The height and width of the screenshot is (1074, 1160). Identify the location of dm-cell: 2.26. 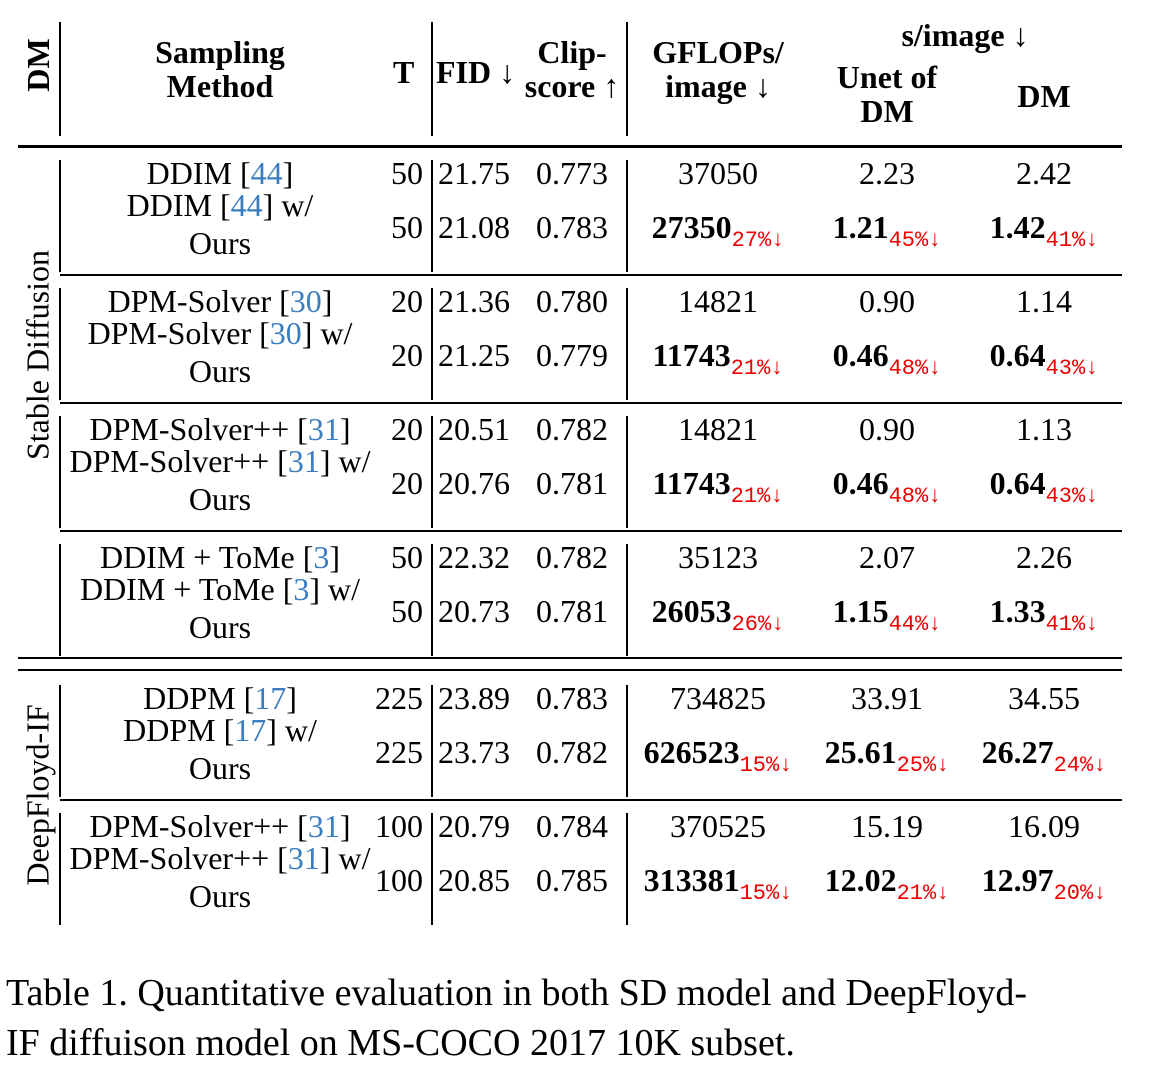
(1044, 557).